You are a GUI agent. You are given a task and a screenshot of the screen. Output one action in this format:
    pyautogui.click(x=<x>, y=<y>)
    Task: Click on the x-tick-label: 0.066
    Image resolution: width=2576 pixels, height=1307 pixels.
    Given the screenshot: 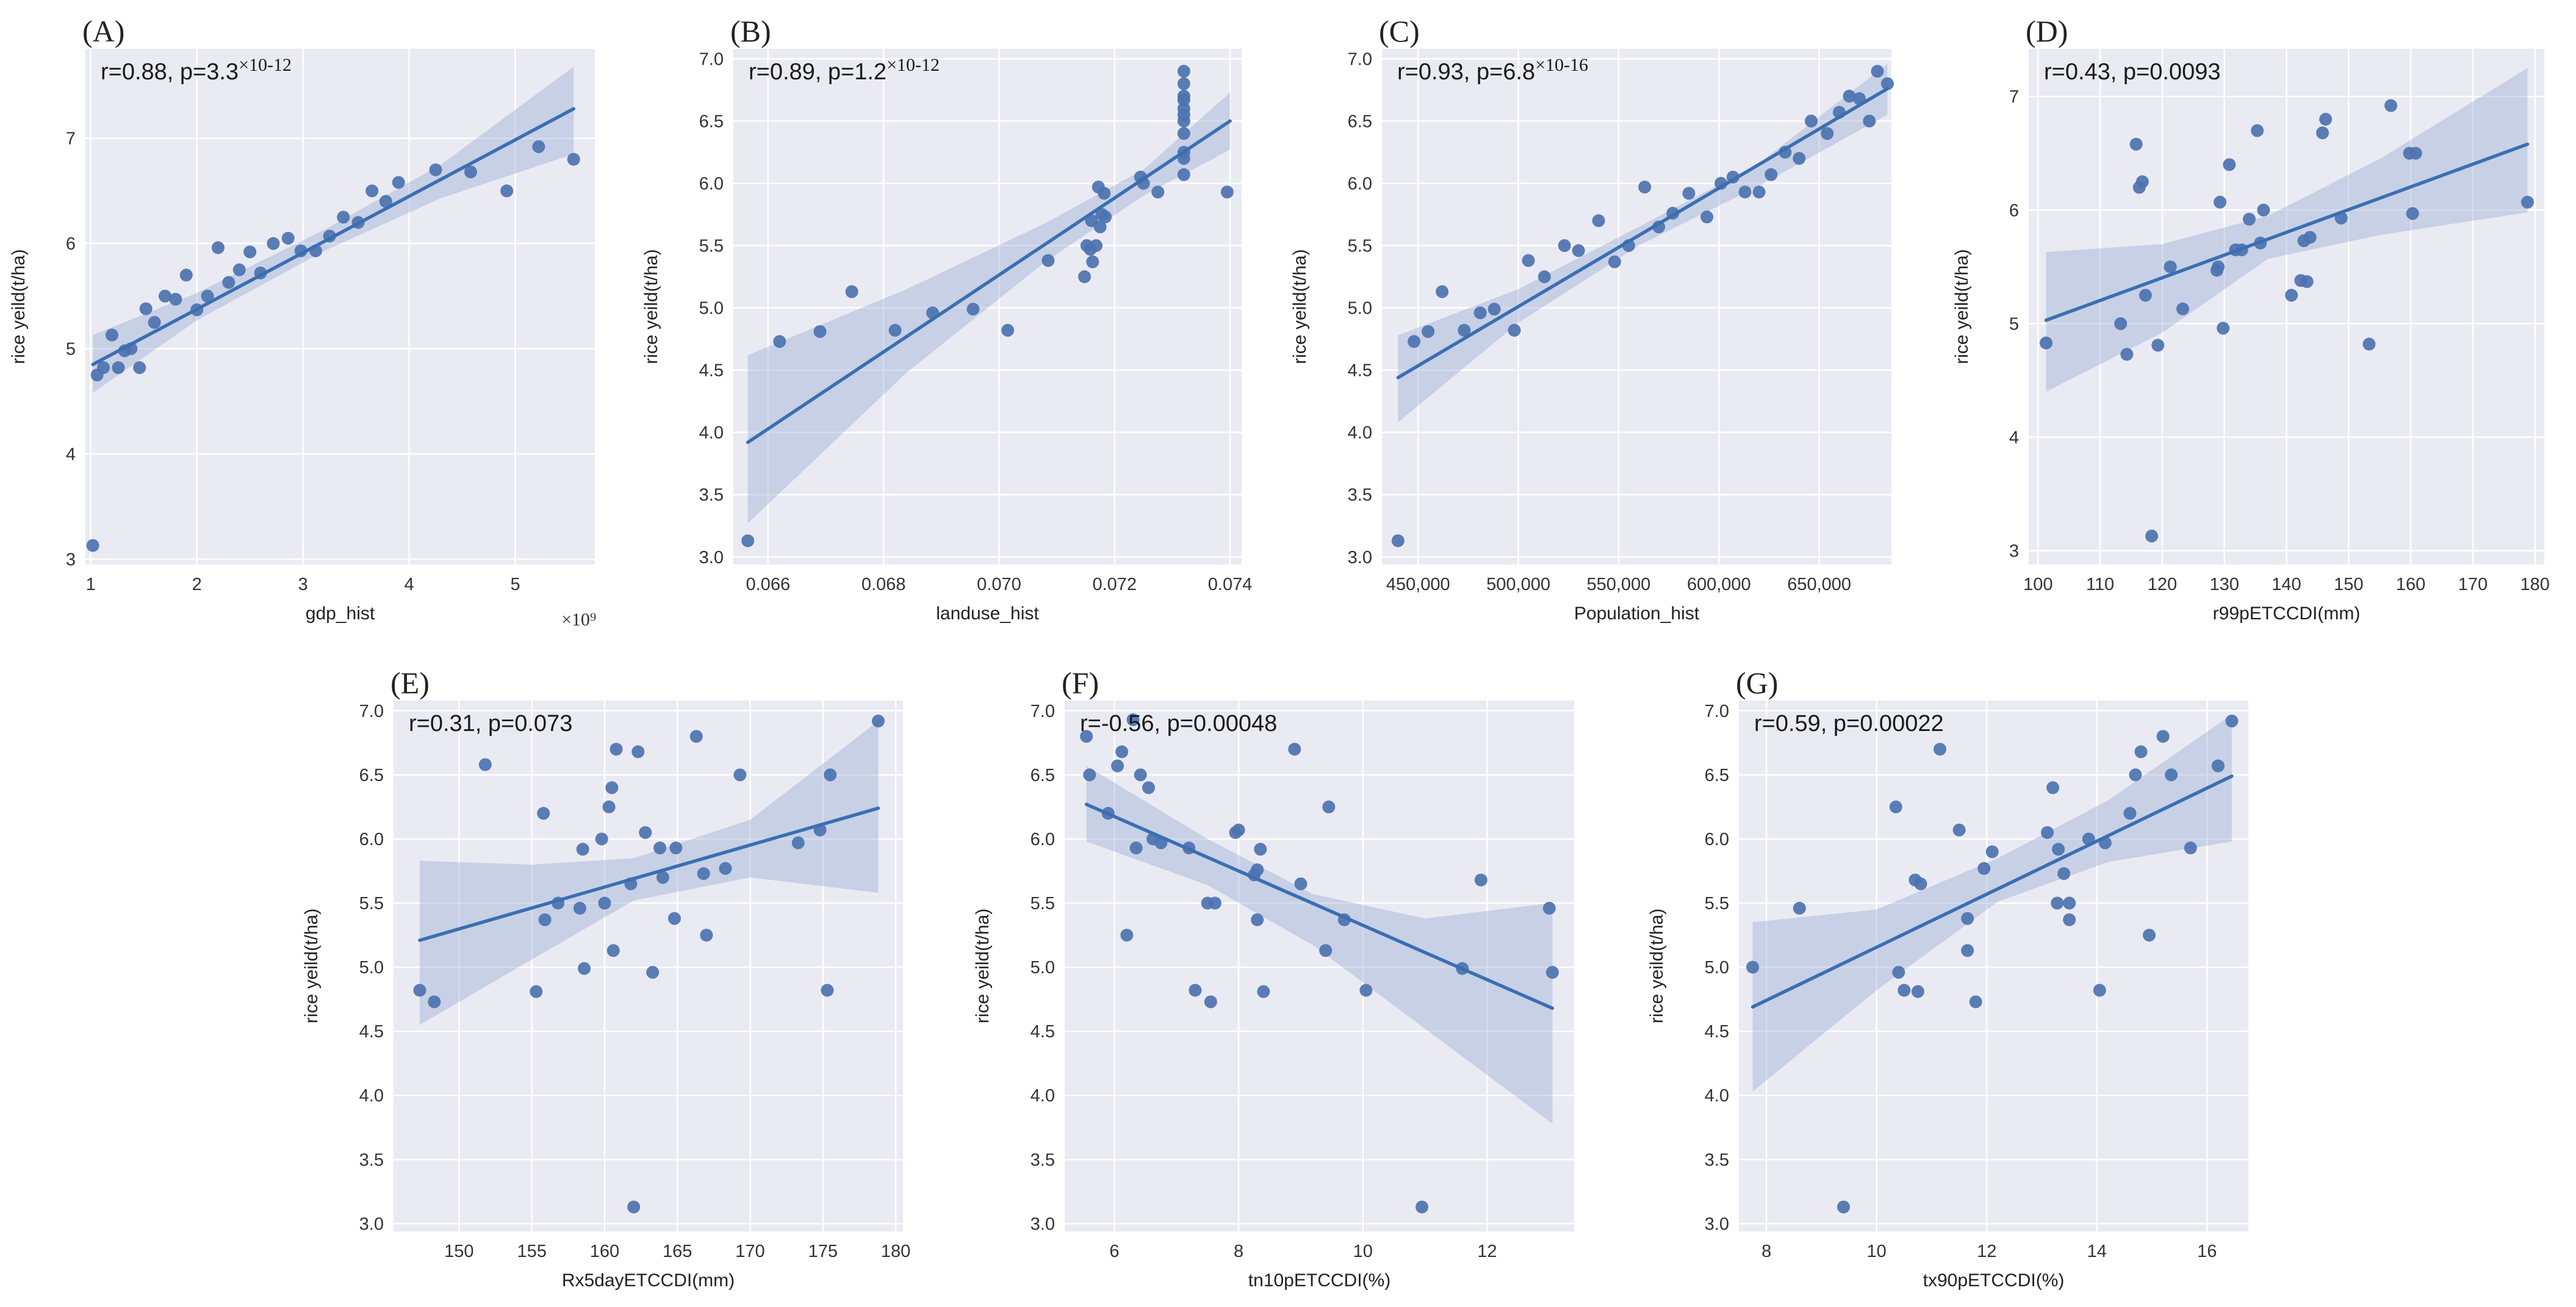 What is the action you would take?
    pyautogui.click(x=768, y=585)
    